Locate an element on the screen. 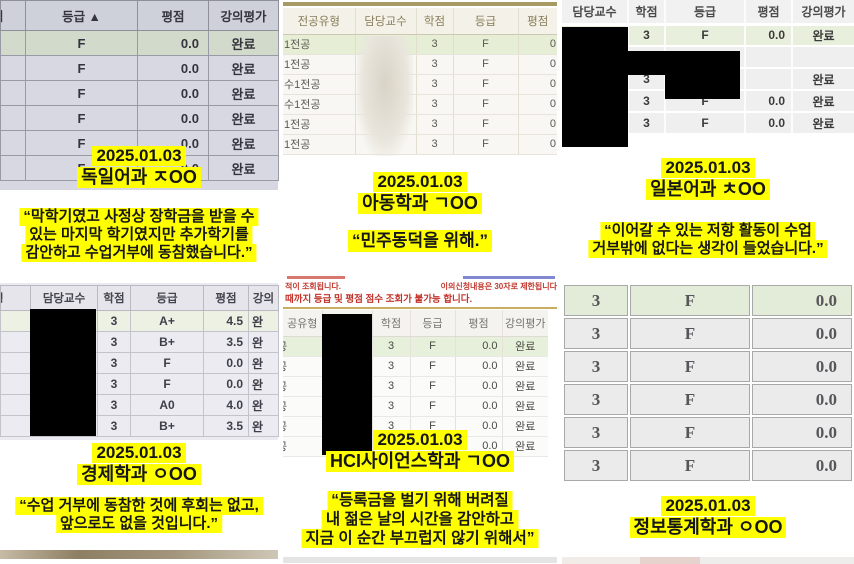 Image resolution: width=854 pixels, height=564 pixels. table-cell: 3.5 is located at coordinates (226, 342).